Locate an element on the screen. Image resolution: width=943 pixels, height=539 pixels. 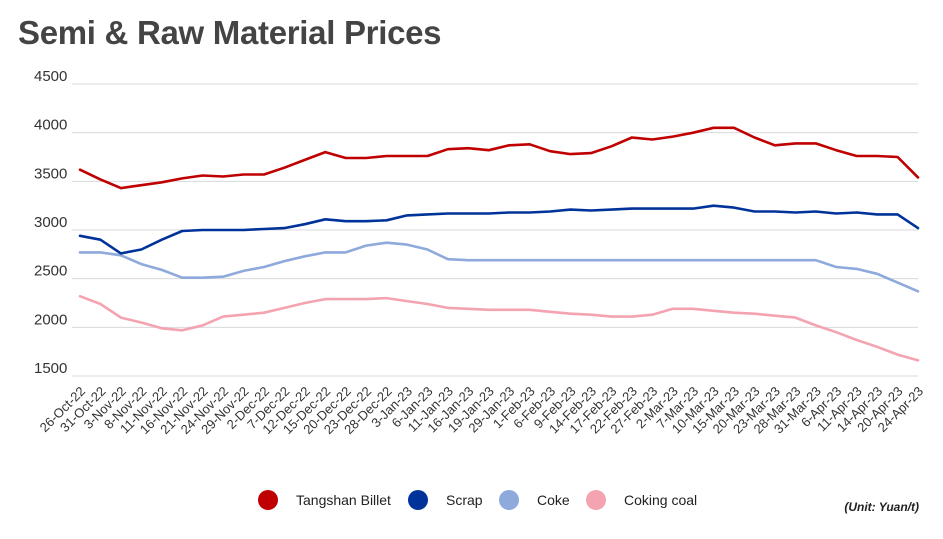
legend-marker-billet is located at coordinates (268, 500).